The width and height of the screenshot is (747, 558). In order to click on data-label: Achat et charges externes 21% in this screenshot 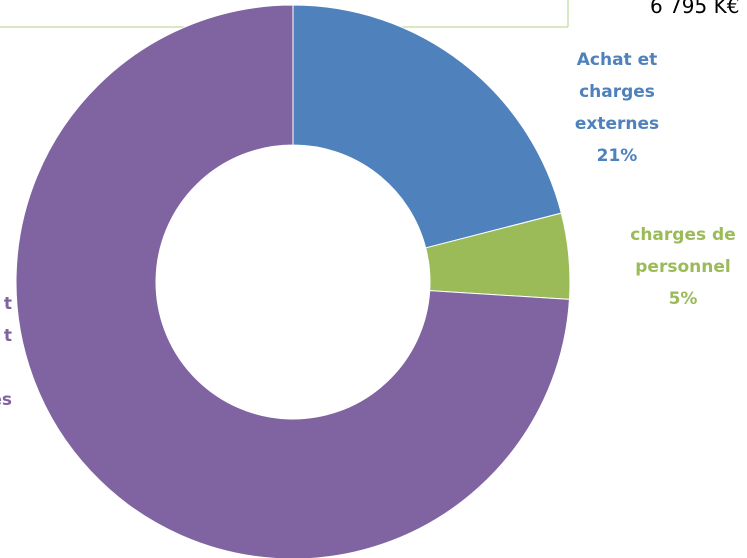, I will do `click(617, 108)`.